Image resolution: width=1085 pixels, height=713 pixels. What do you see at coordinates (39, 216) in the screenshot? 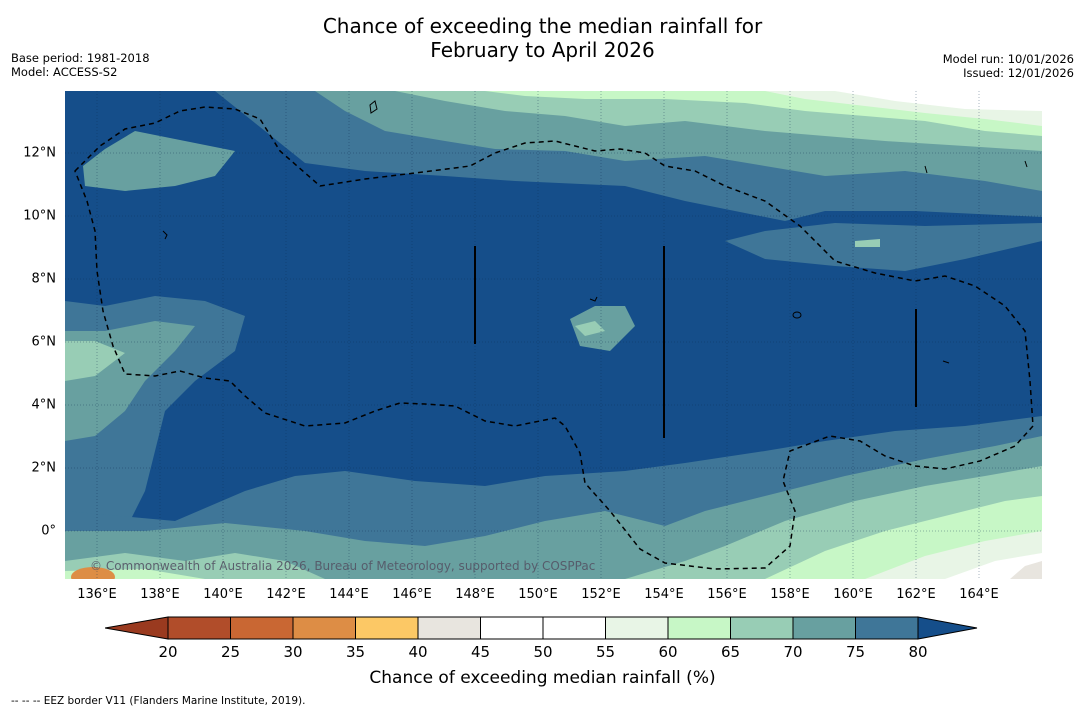
I see `lat-label: 10°N` at bounding box center [39, 216].